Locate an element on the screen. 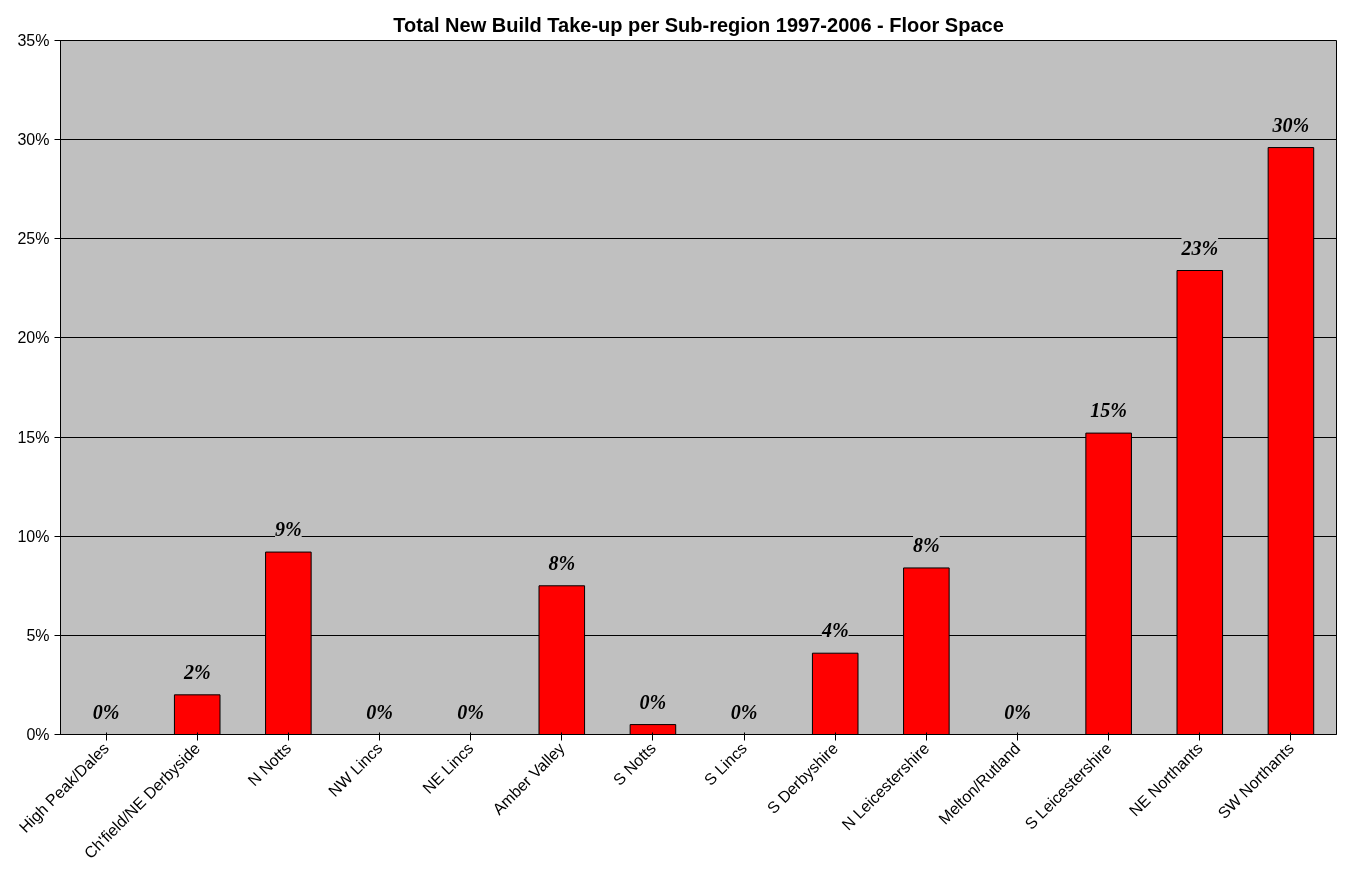 The image size is (1372, 876). y-tick-label: 30% is located at coordinates (33, 140).